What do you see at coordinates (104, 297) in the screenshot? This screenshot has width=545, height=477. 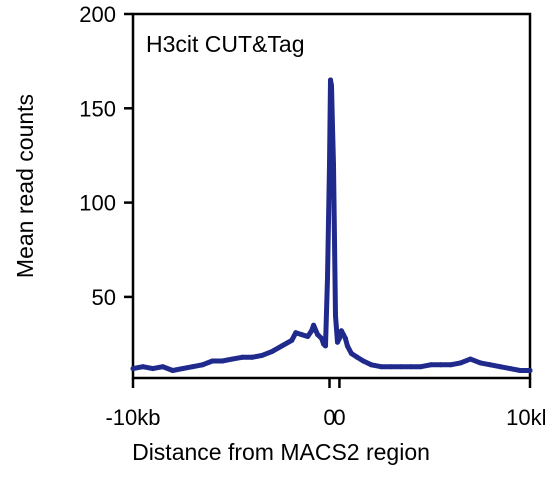 I see `y-tick-label: 50` at bounding box center [104, 297].